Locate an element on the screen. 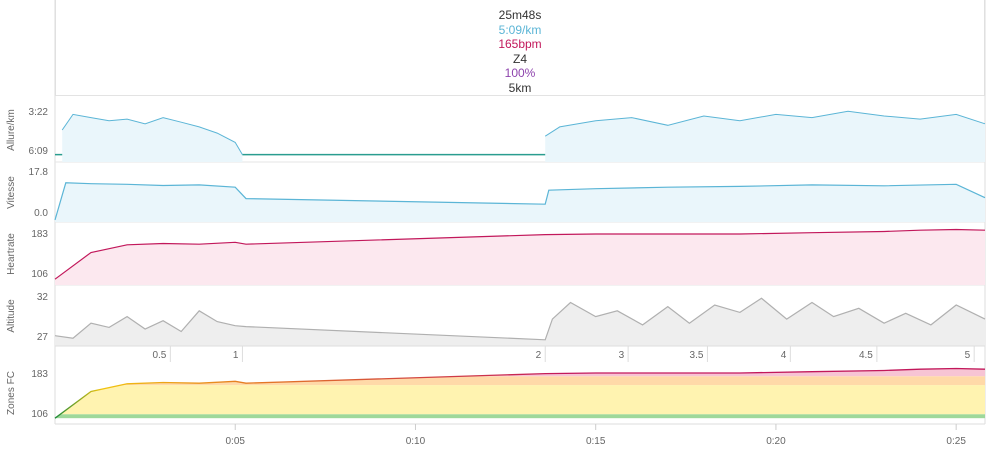 The width and height of the screenshot is (1000, 452). time-tick-label: 0:10 is located at coordinates (416, 441).